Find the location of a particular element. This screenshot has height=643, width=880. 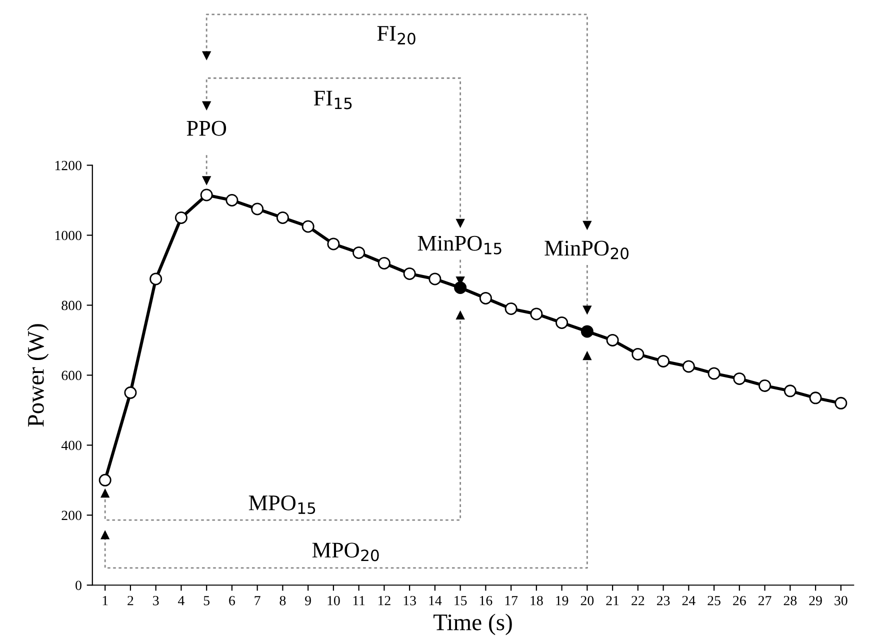

x-tick-label: 16 is located at coordinates (486, 601).